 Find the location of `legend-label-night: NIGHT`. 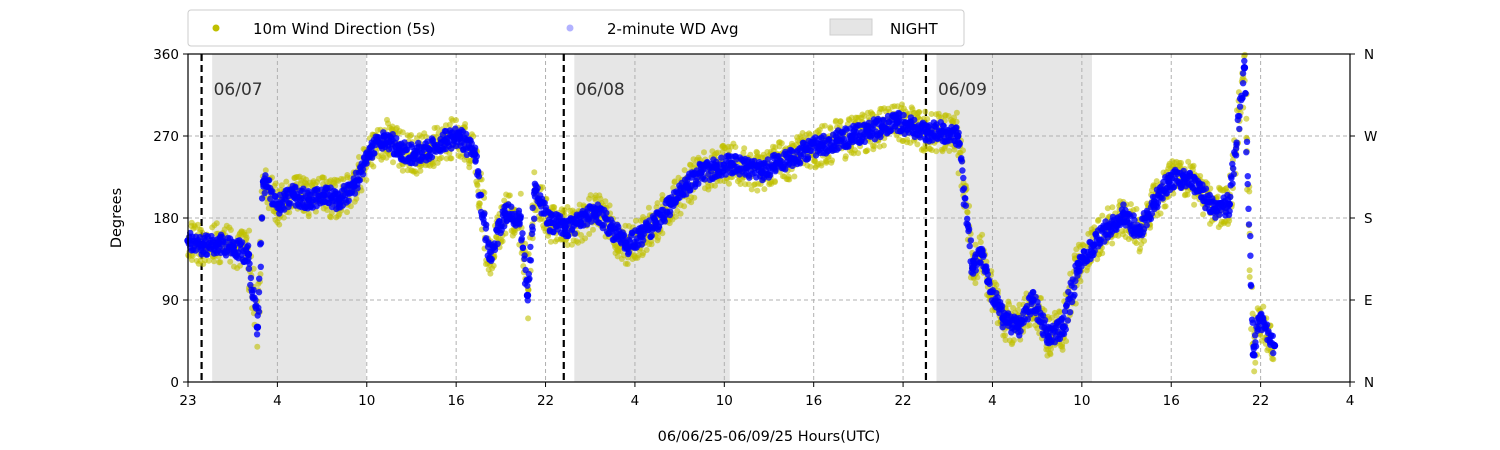

legend-label-night: NIGHT is located at coordinates (914, 29).